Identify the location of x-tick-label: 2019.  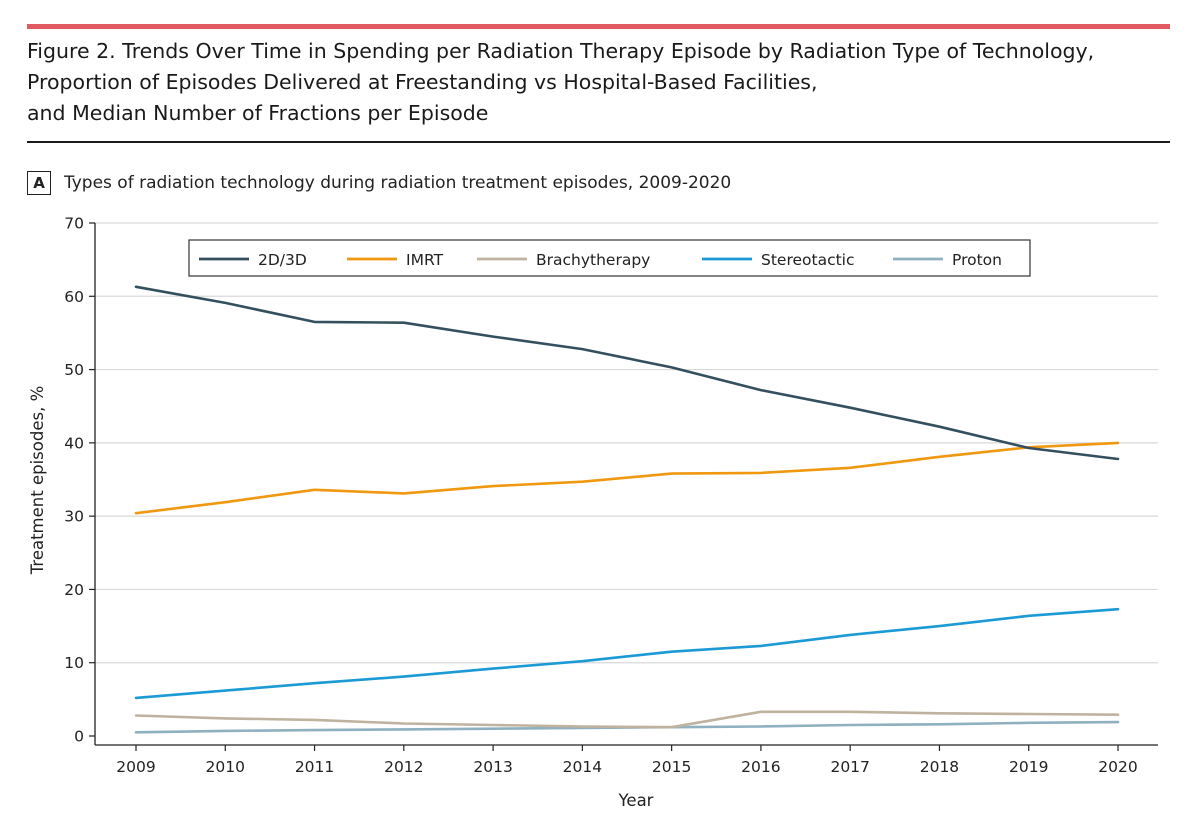
(1028, 767).